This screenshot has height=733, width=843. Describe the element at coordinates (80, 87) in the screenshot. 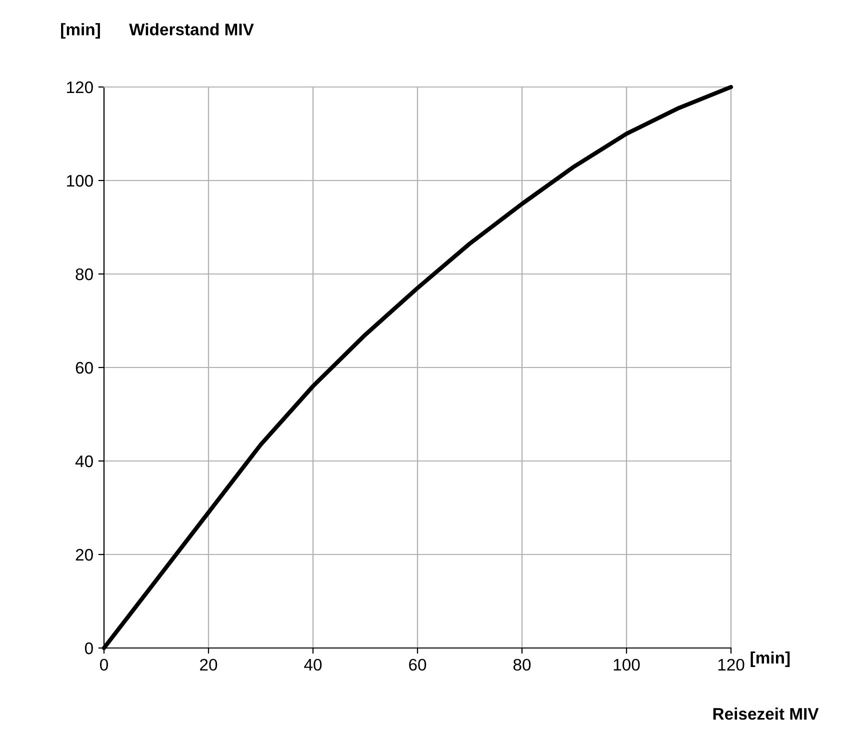

I see `y-tick-label: 120` at that location.